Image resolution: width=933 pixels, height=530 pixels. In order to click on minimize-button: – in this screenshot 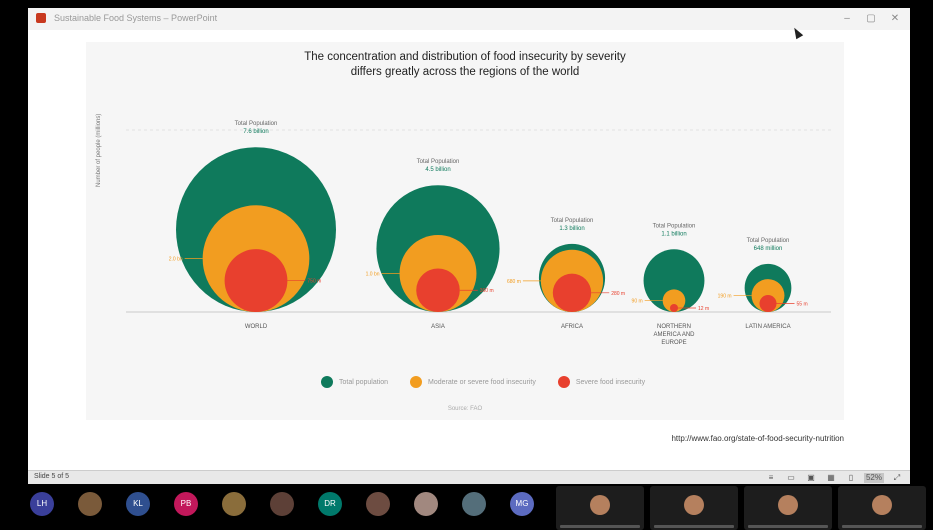, I will do `click(847, 18)`.